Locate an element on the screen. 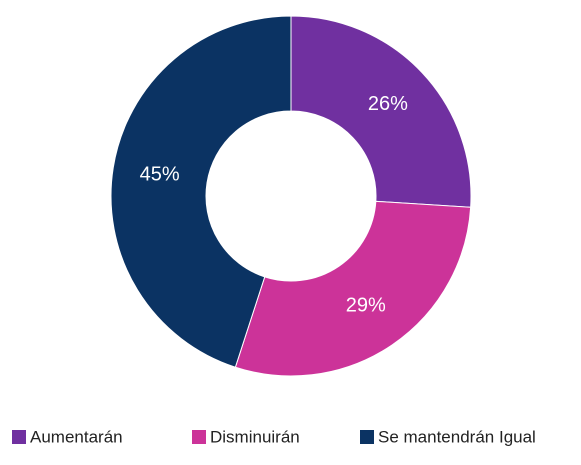 The width and height of the screenshot is (581, 465). donut-segment is located at coordinates (381, 111).